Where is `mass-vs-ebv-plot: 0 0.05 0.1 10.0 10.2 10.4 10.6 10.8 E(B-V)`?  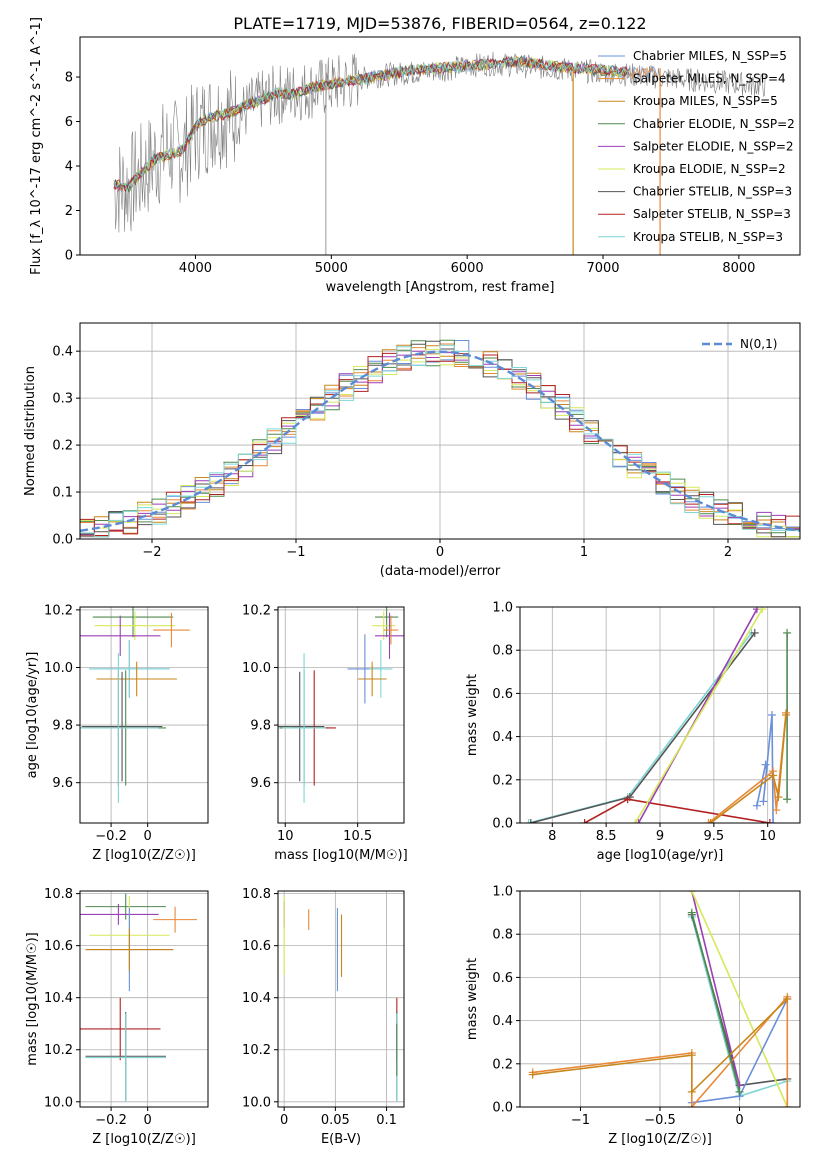 mass-vs-ebv-plot: 0 0.05 0.1 10.0 10.2 10.4 10.6 10.8 E(B-V) is located at coordinates (323, 1017).